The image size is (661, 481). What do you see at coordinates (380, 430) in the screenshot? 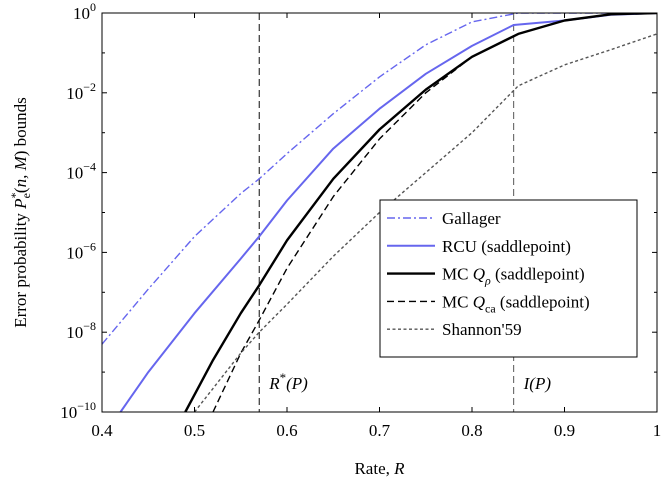
I see `x-tick-label-3: 0.7` at bounding box center [380, 430].